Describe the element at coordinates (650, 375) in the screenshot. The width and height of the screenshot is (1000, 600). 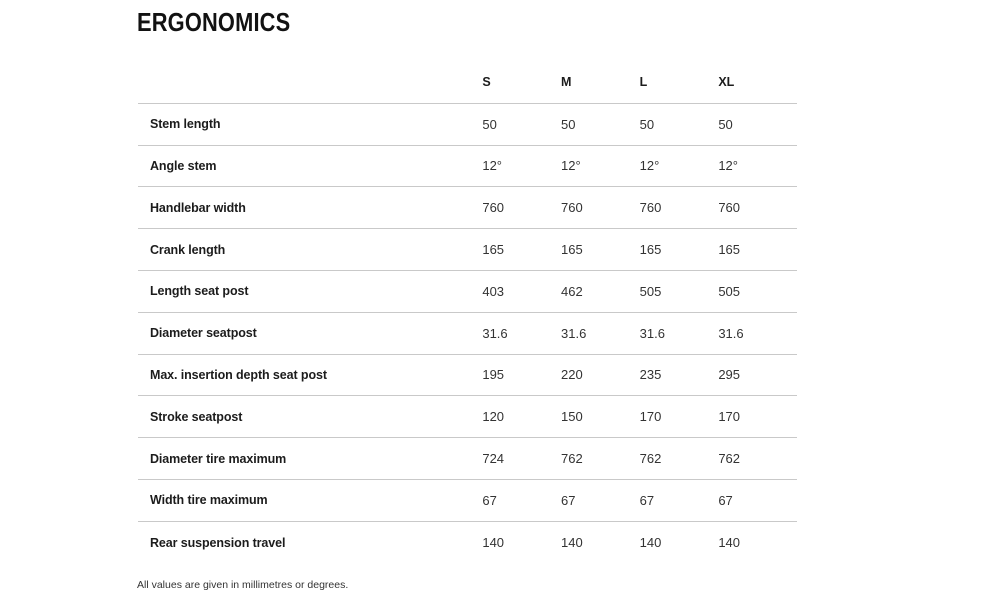
I see `cell-value: 235` at that location.